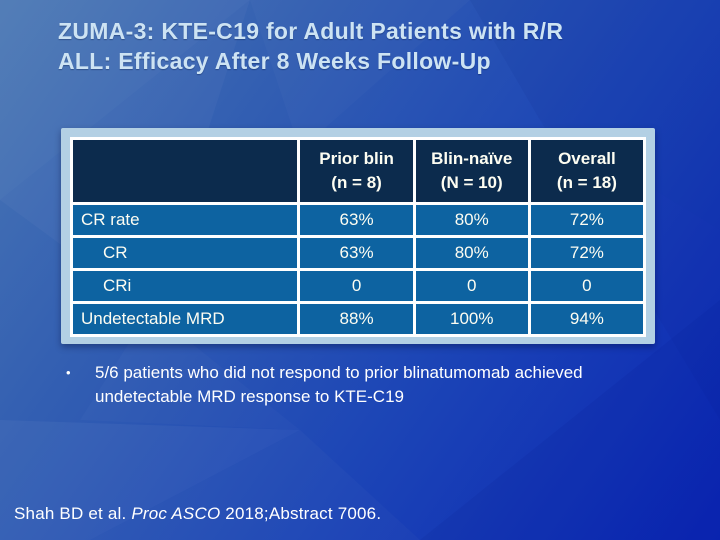 The height and width of the screenshot is (540, 720). I want to click on row-label: Undetectable MRD, so click(185, 319).